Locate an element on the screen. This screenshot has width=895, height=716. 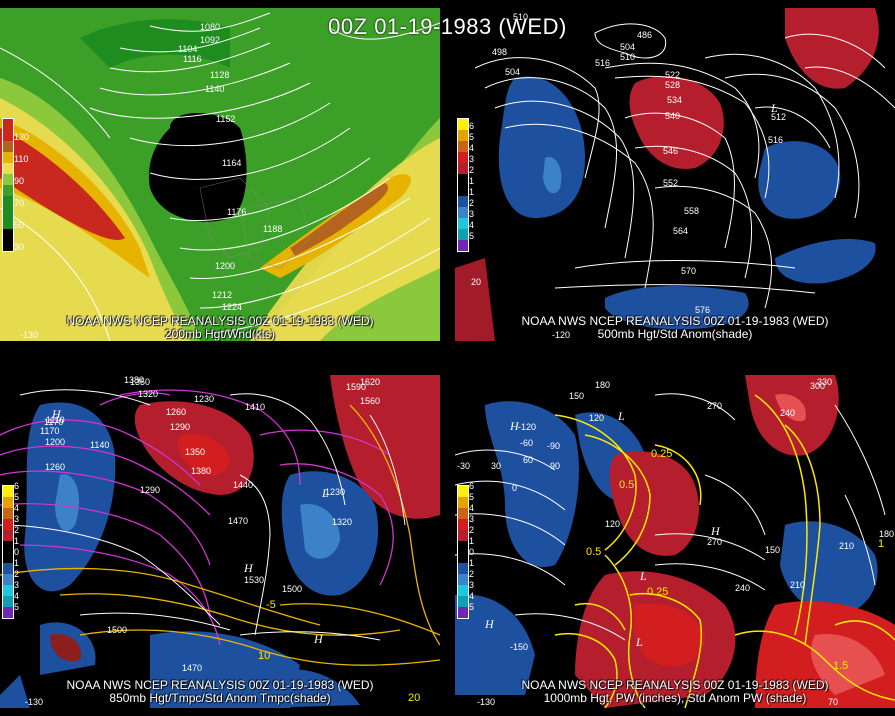
contour-label: 30 is located at coordinates (496, 466).